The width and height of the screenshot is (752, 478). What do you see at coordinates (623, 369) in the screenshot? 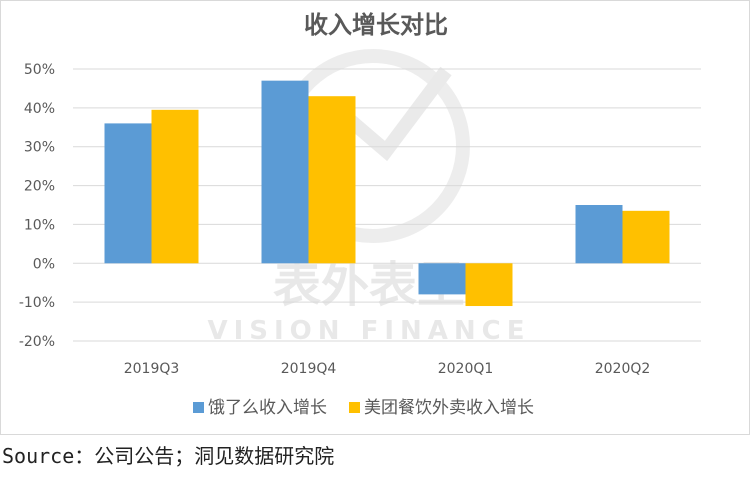
I see `x-tick-label: 2020Q2` at bounding box center [623, 369].